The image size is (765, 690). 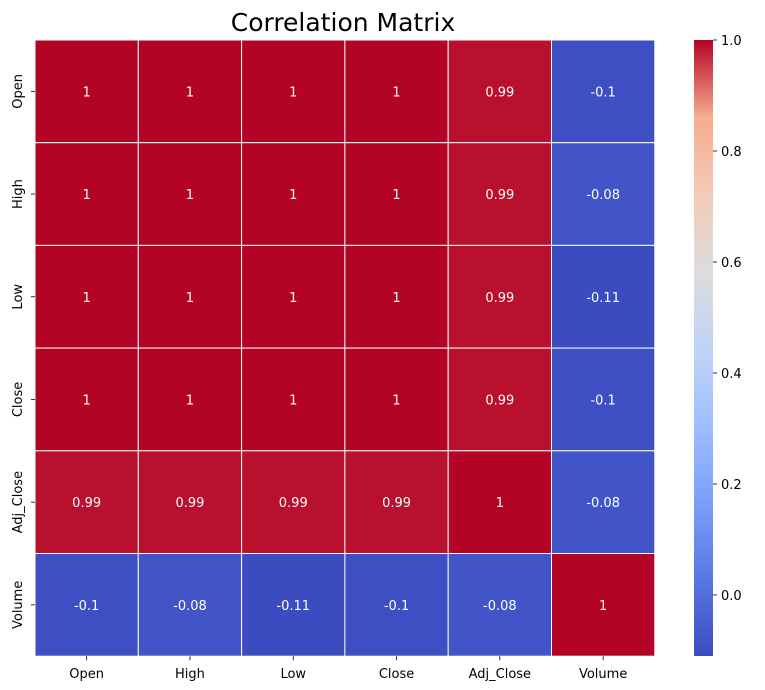 What do you see at coordinates (731, 152) in the screenshot?
I see `colorbar-tick-label: 0.8` at bounding box center [731, 152].